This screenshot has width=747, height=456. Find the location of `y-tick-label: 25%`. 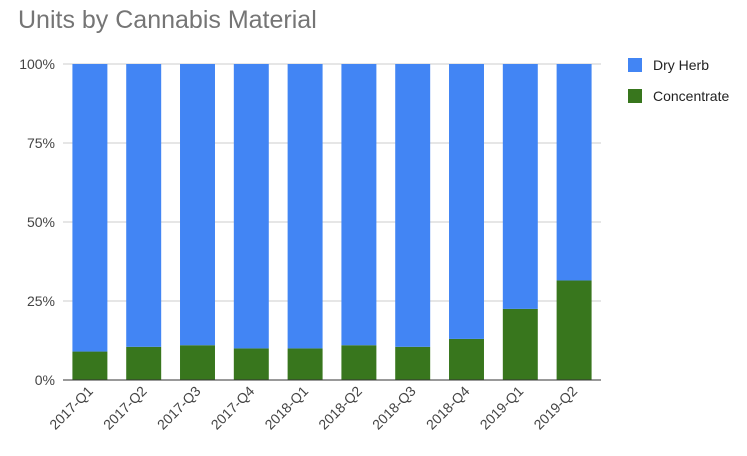

y-tick-label: 25% is located at coordinates (41, 301).